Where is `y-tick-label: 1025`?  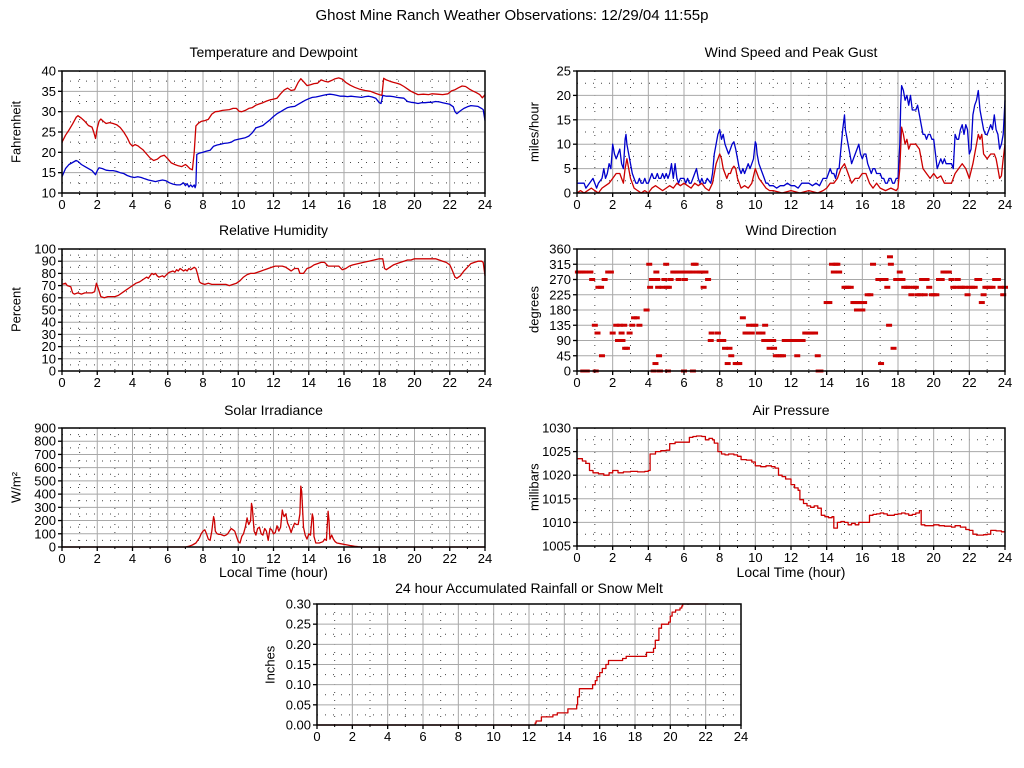 y-tick-label: 1025 is located at coordinates (556, 451).